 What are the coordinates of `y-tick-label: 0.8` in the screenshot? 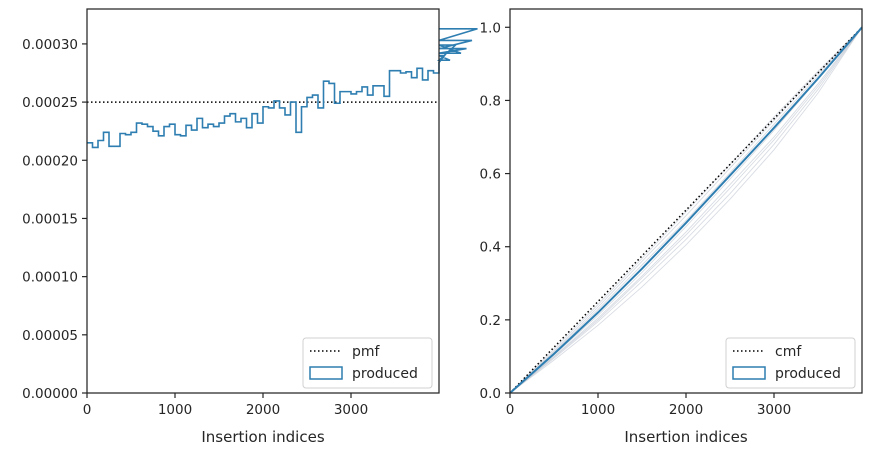 It's located at (490, 101).